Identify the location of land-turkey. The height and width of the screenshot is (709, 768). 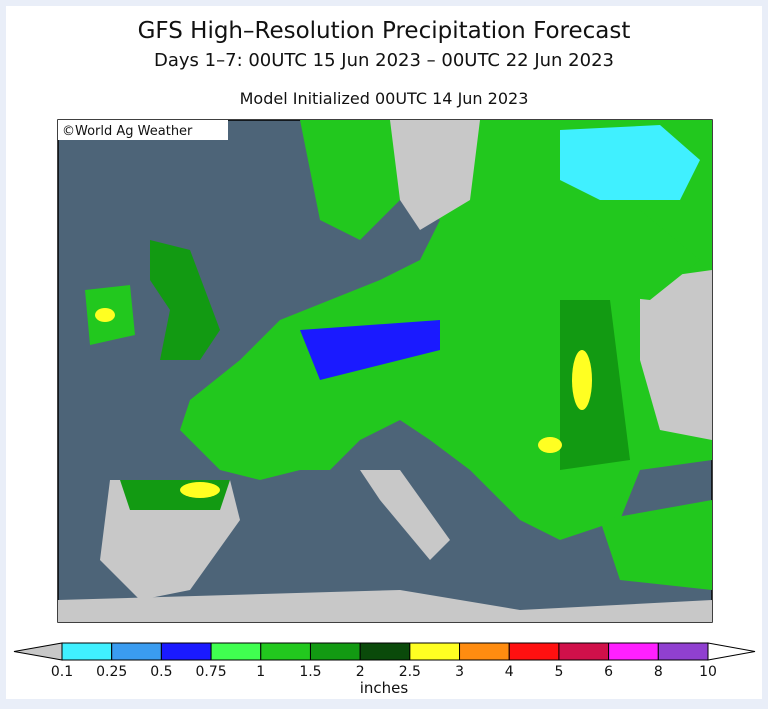
(656, 545).